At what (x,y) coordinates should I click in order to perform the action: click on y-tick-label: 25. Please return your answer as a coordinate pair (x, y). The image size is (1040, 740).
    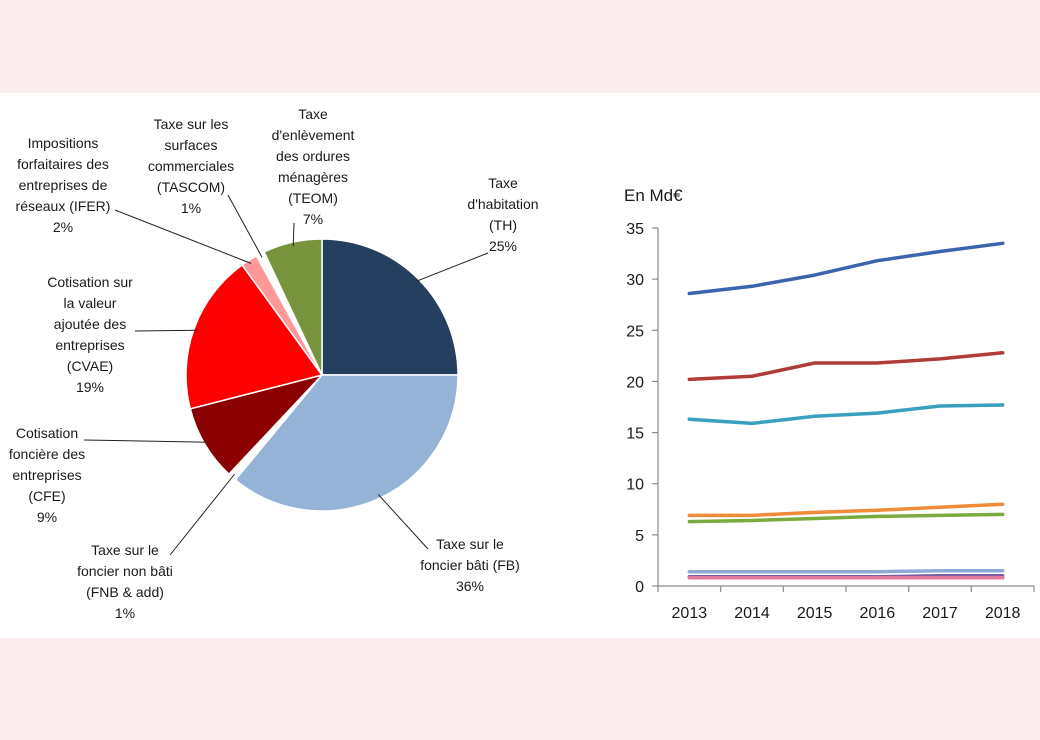
    Looking at the image, I should click on (635, 331).